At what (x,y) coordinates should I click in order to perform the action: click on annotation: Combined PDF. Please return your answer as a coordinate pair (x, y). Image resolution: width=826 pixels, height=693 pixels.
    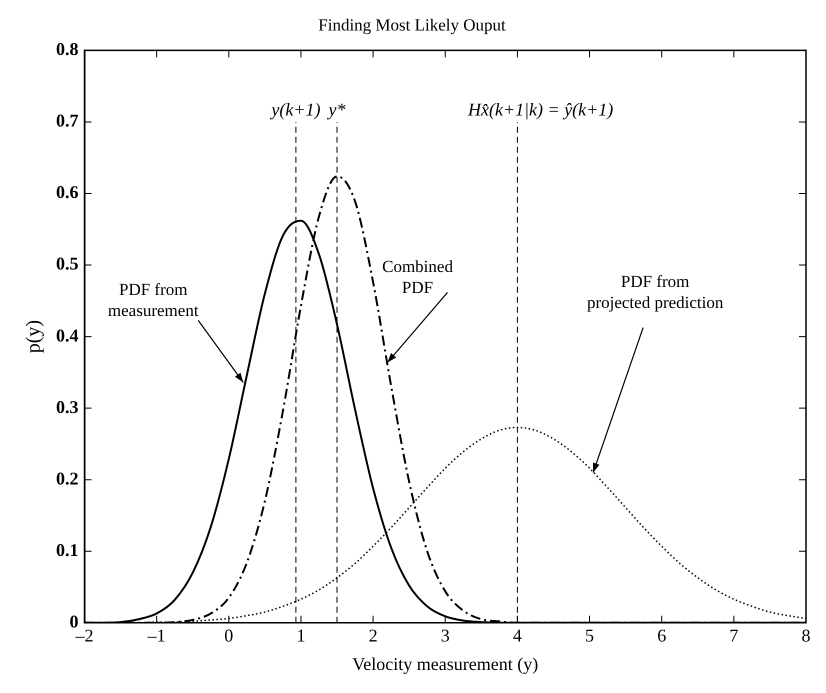
    Looking at the image, I should click on (418, 276).